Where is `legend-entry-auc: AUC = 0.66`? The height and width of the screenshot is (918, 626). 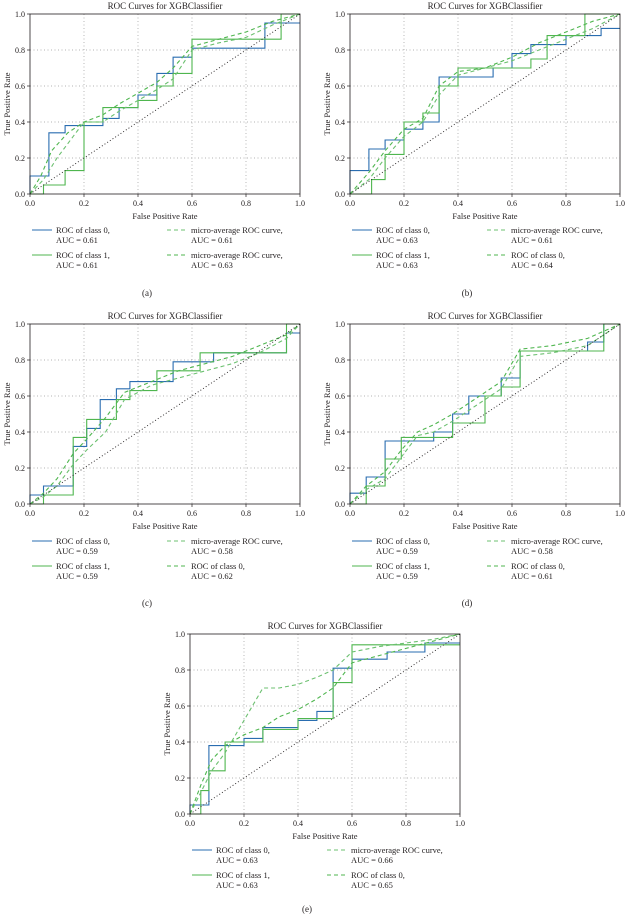
legend-entry-auc: AUC = 0.66 is located at coordinates (372, 860).